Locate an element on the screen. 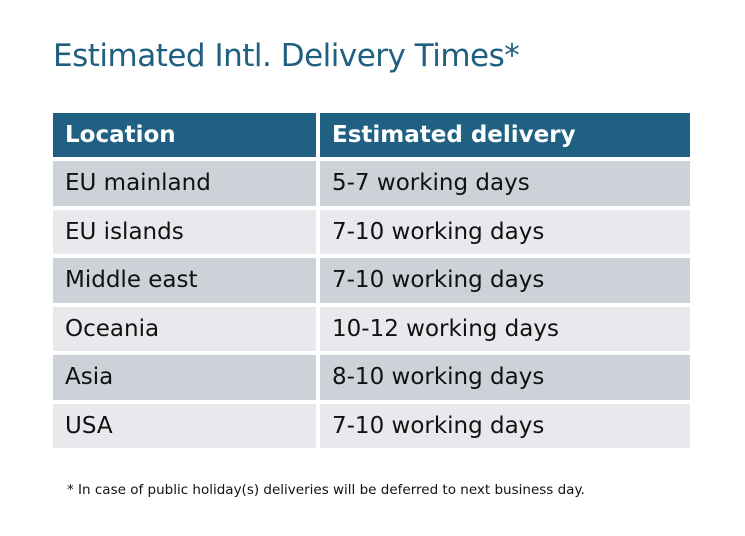  header-location: Location is located at coordinates (184, 135).